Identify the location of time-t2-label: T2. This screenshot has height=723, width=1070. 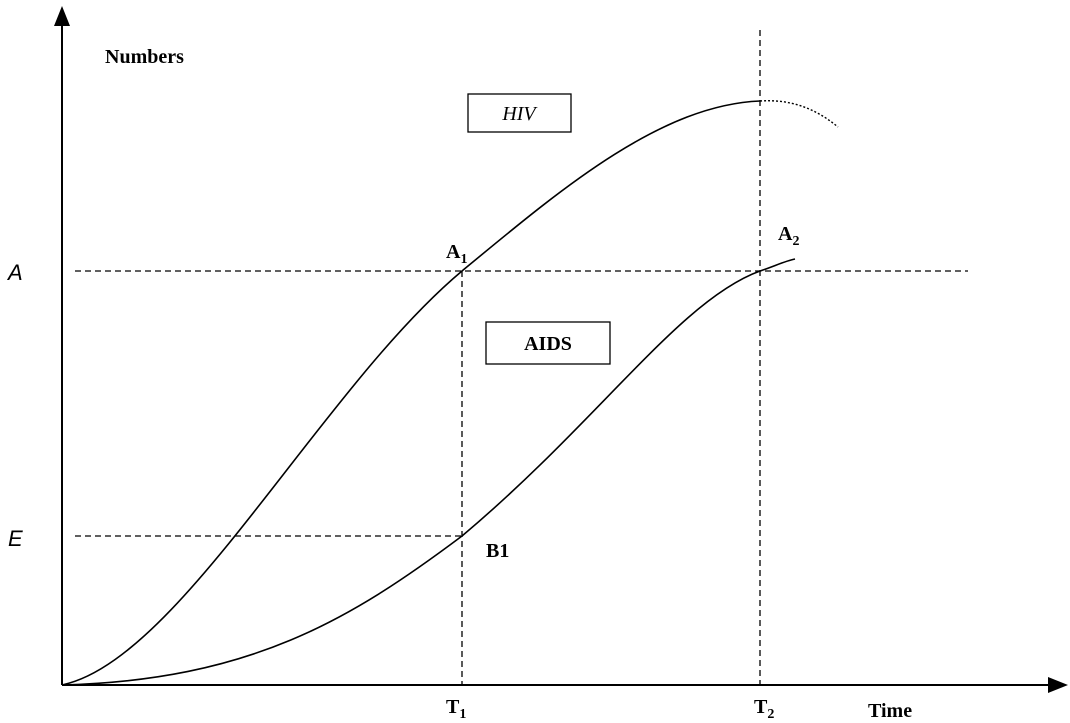
(764, 709).